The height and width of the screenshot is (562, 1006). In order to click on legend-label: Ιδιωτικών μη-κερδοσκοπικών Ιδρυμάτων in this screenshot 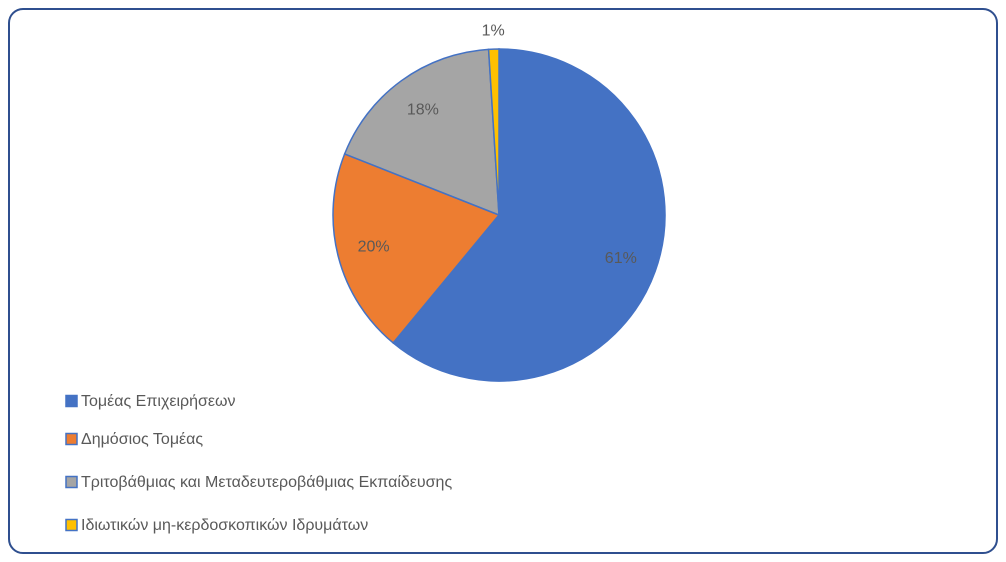, I will do `click(224, 525)`.